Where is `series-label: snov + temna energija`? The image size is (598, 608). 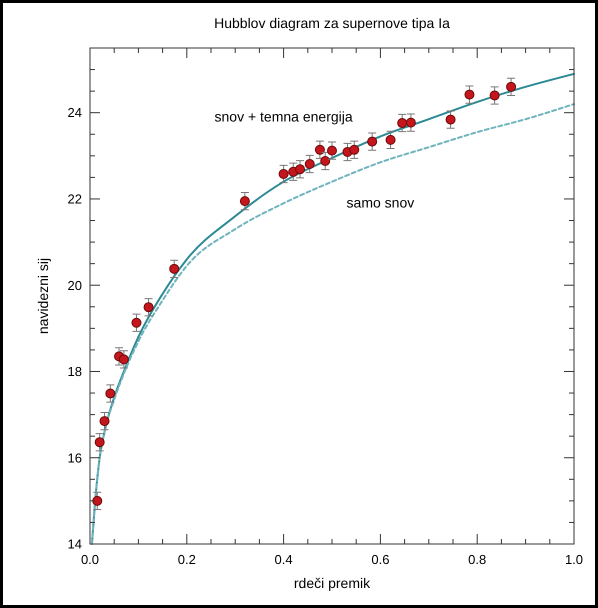
series-label: snov + temna energija is located at coordinates (283, 116).